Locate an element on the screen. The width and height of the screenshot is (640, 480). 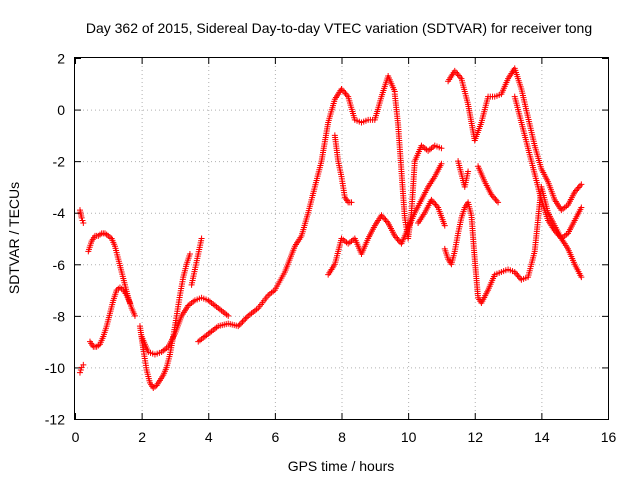
x-tick-label: 16 is located at coordinates (609, 437).